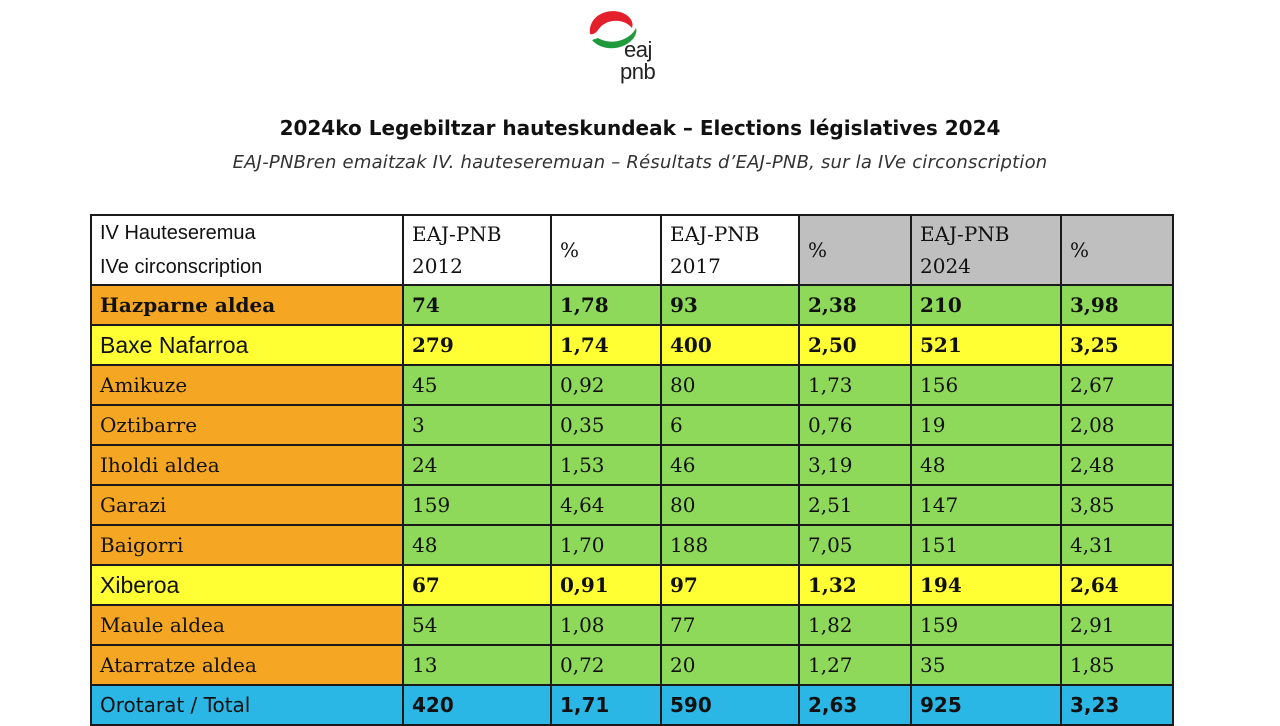 Image resolution: width=1280 pixels, height=726 pixels. I want to click on percent-cell: 1,08, so click(606, 625).